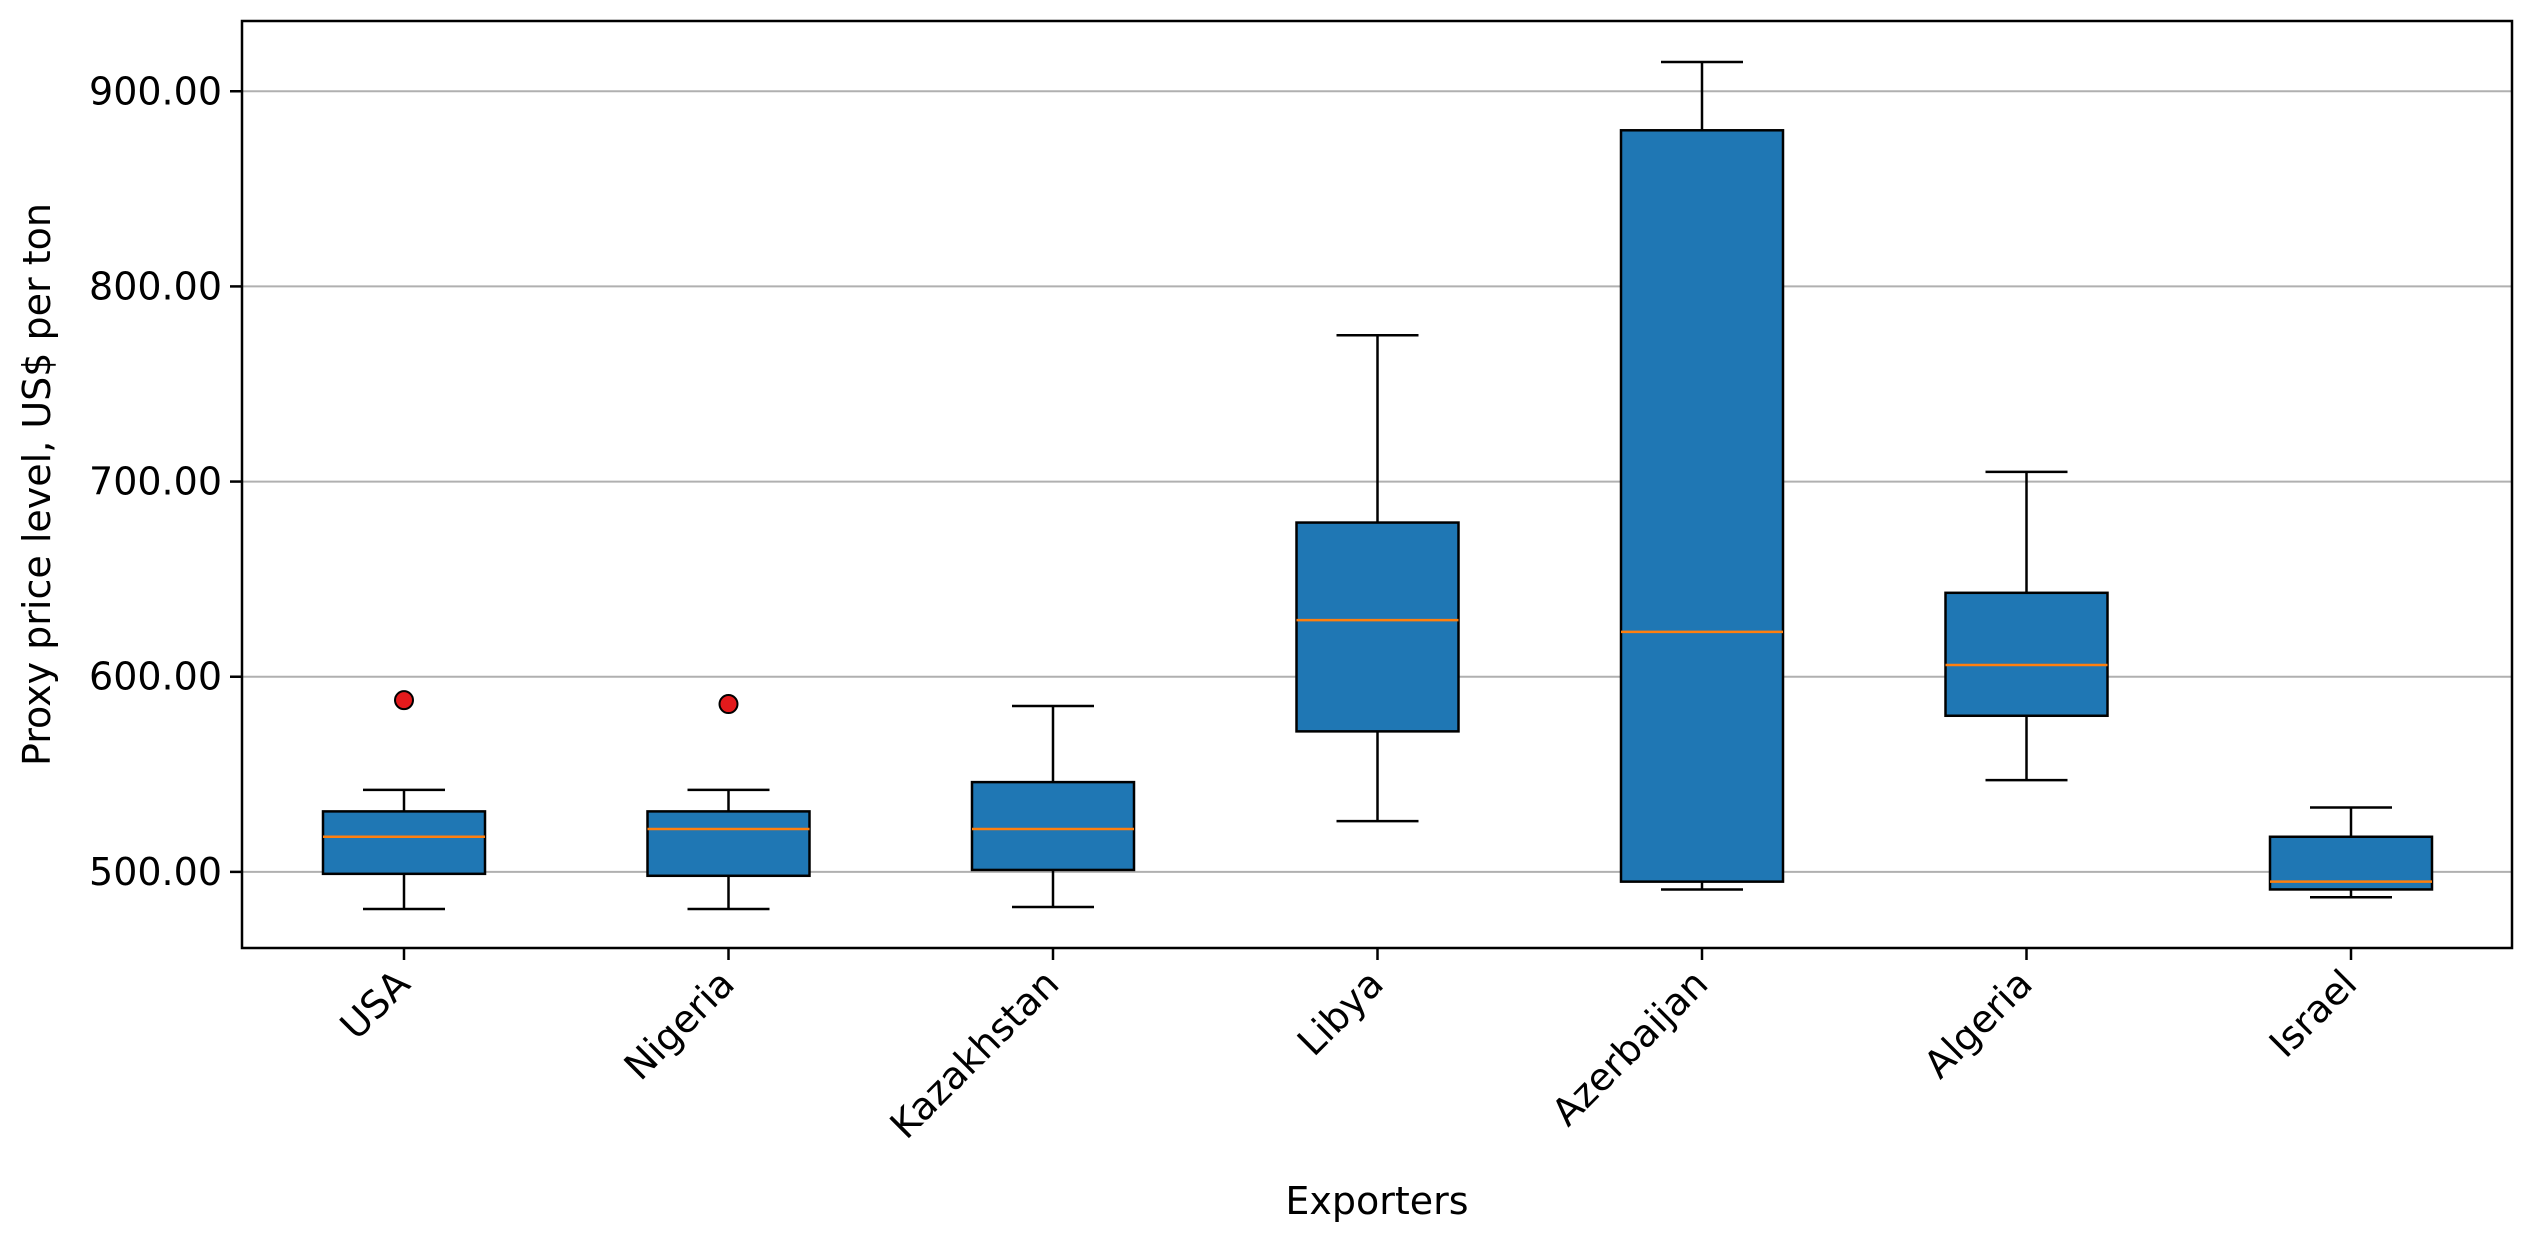  Describe the element at coordinates (1978, 1024) in the screenshot. I see `x-tick-label: Algeria` at that location.